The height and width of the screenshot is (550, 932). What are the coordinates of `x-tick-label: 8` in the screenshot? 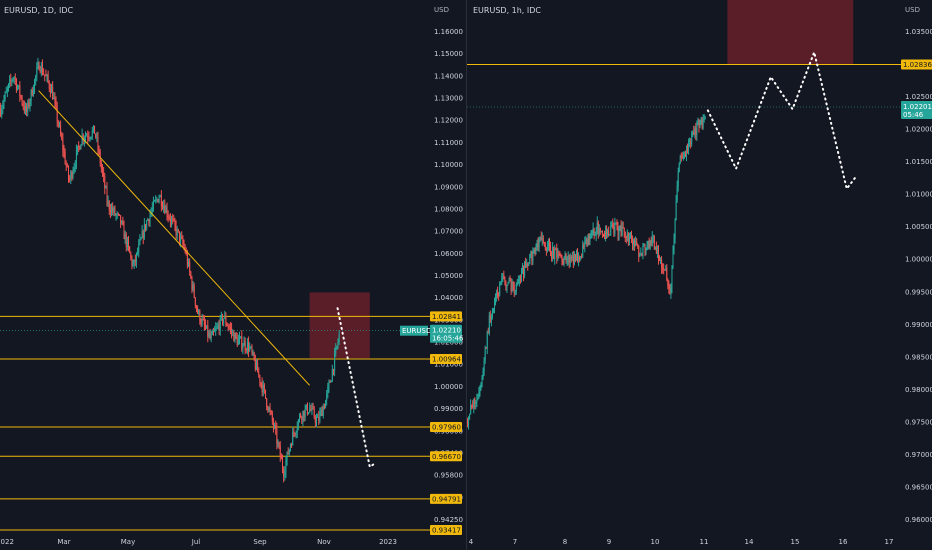 It's located at (565, 542).